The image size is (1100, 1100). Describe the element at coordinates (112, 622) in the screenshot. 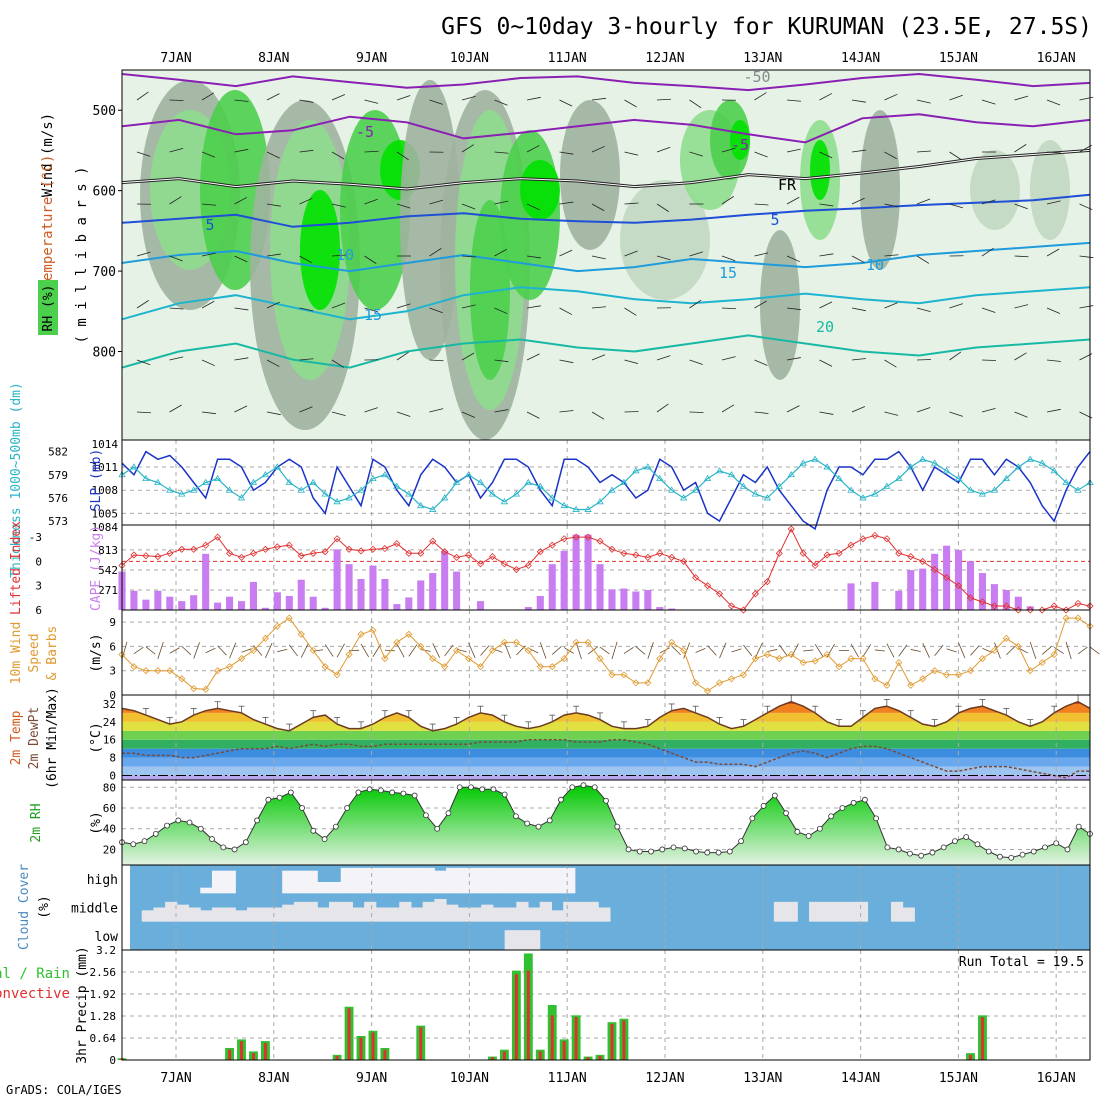

I see `wind-tick-label: 9` at that location.